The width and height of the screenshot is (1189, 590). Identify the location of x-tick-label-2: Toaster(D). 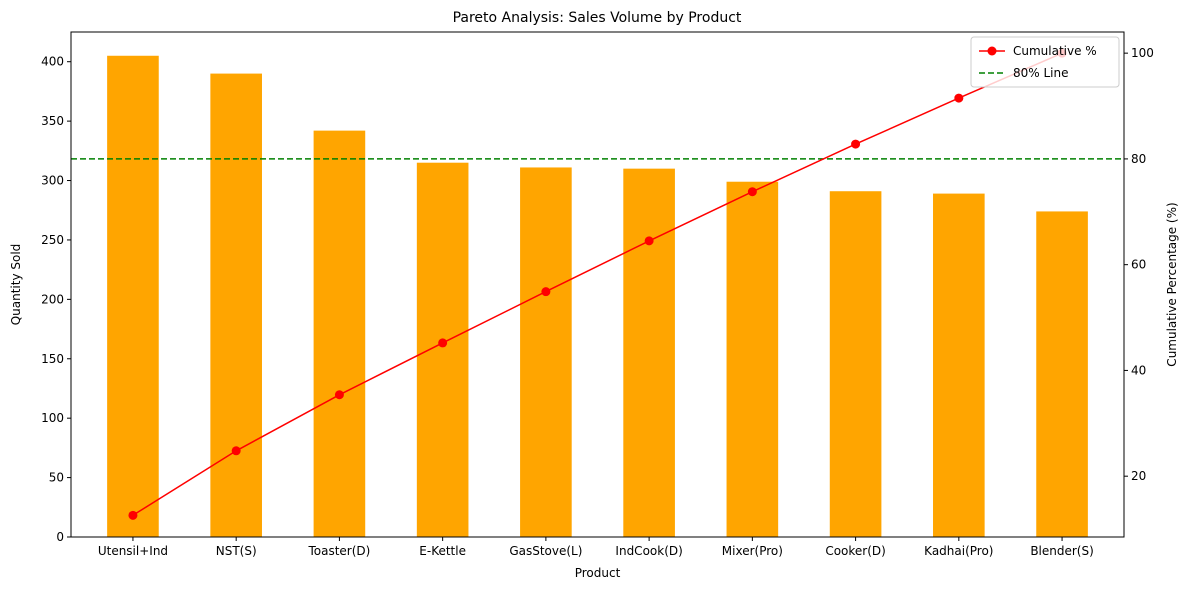
(338, 551).